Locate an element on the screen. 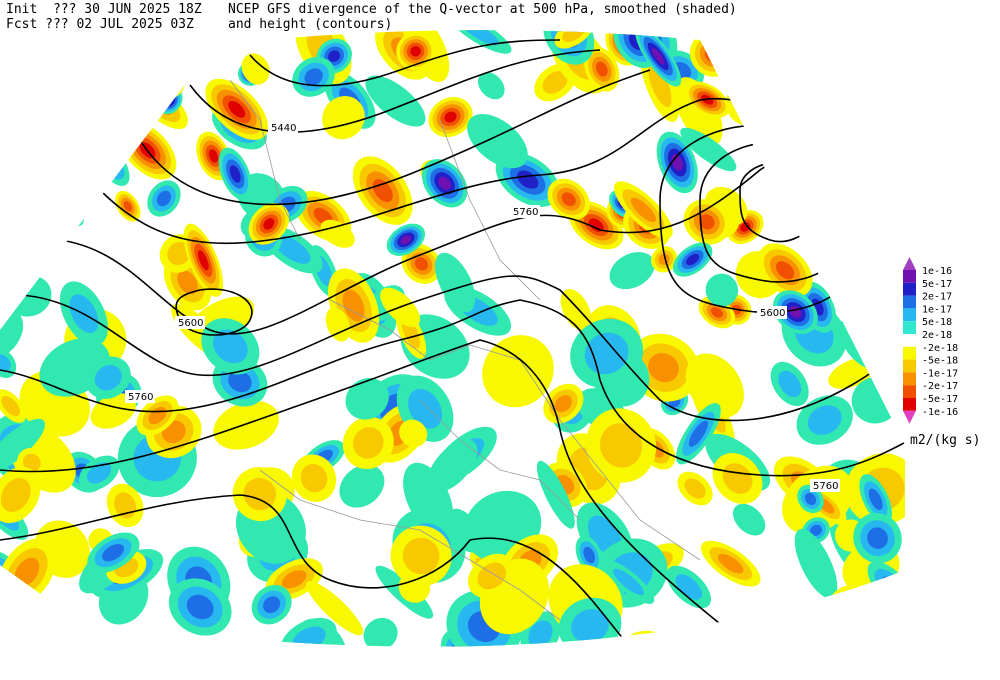  colorbar-label: -5e-17 is located at coordinates (940, 399).